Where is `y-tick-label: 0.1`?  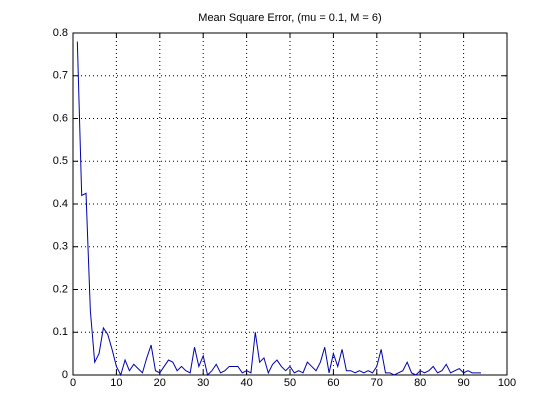 y-tick-label: 0.1 is located at coordinates (60, 332).